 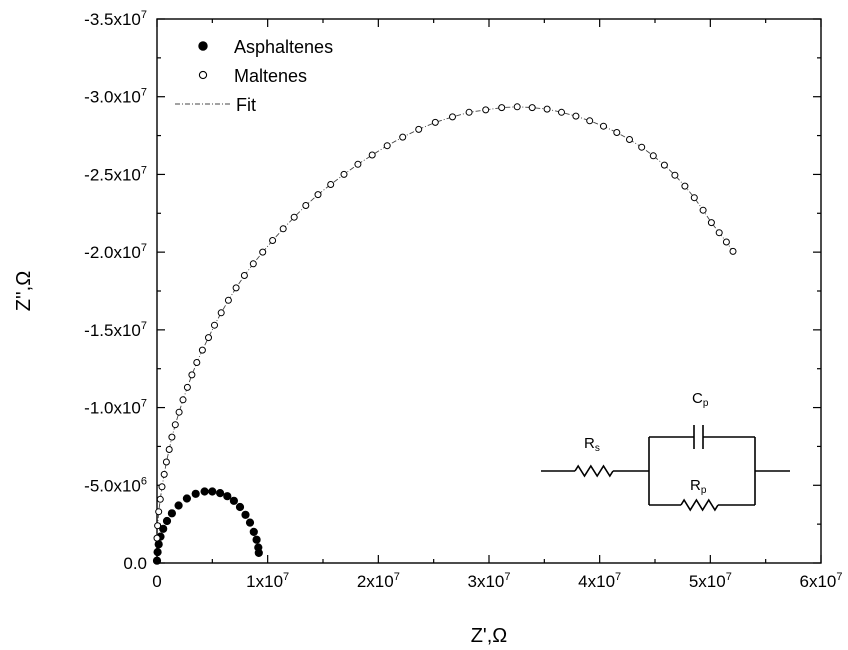 What do you see at coordinates (267, 581) in the screenshot?
I see `x-tick-label: 1x10⁷` at bounding box center [267, 581].